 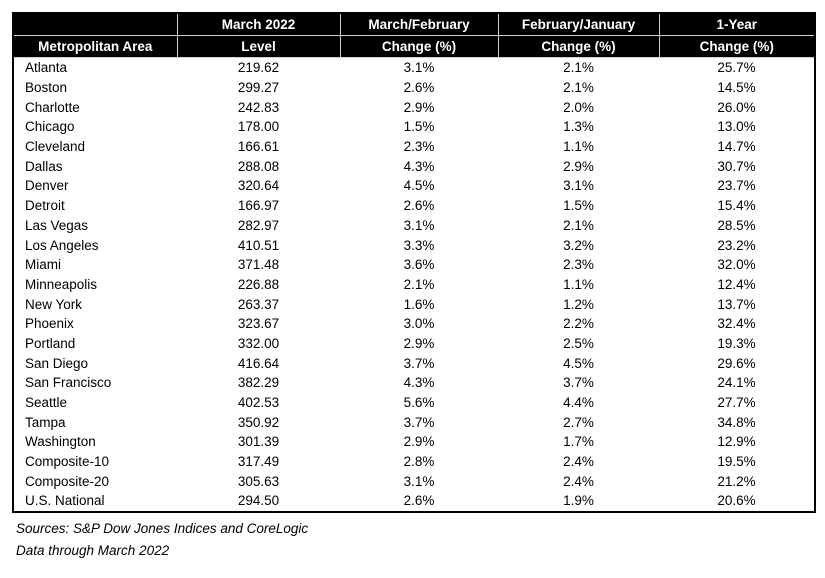 What do you see at coordinates (736, 462) in the screenshot?
I see `one-year-change-cell: 19.5%` at bounding box center [736, 462].